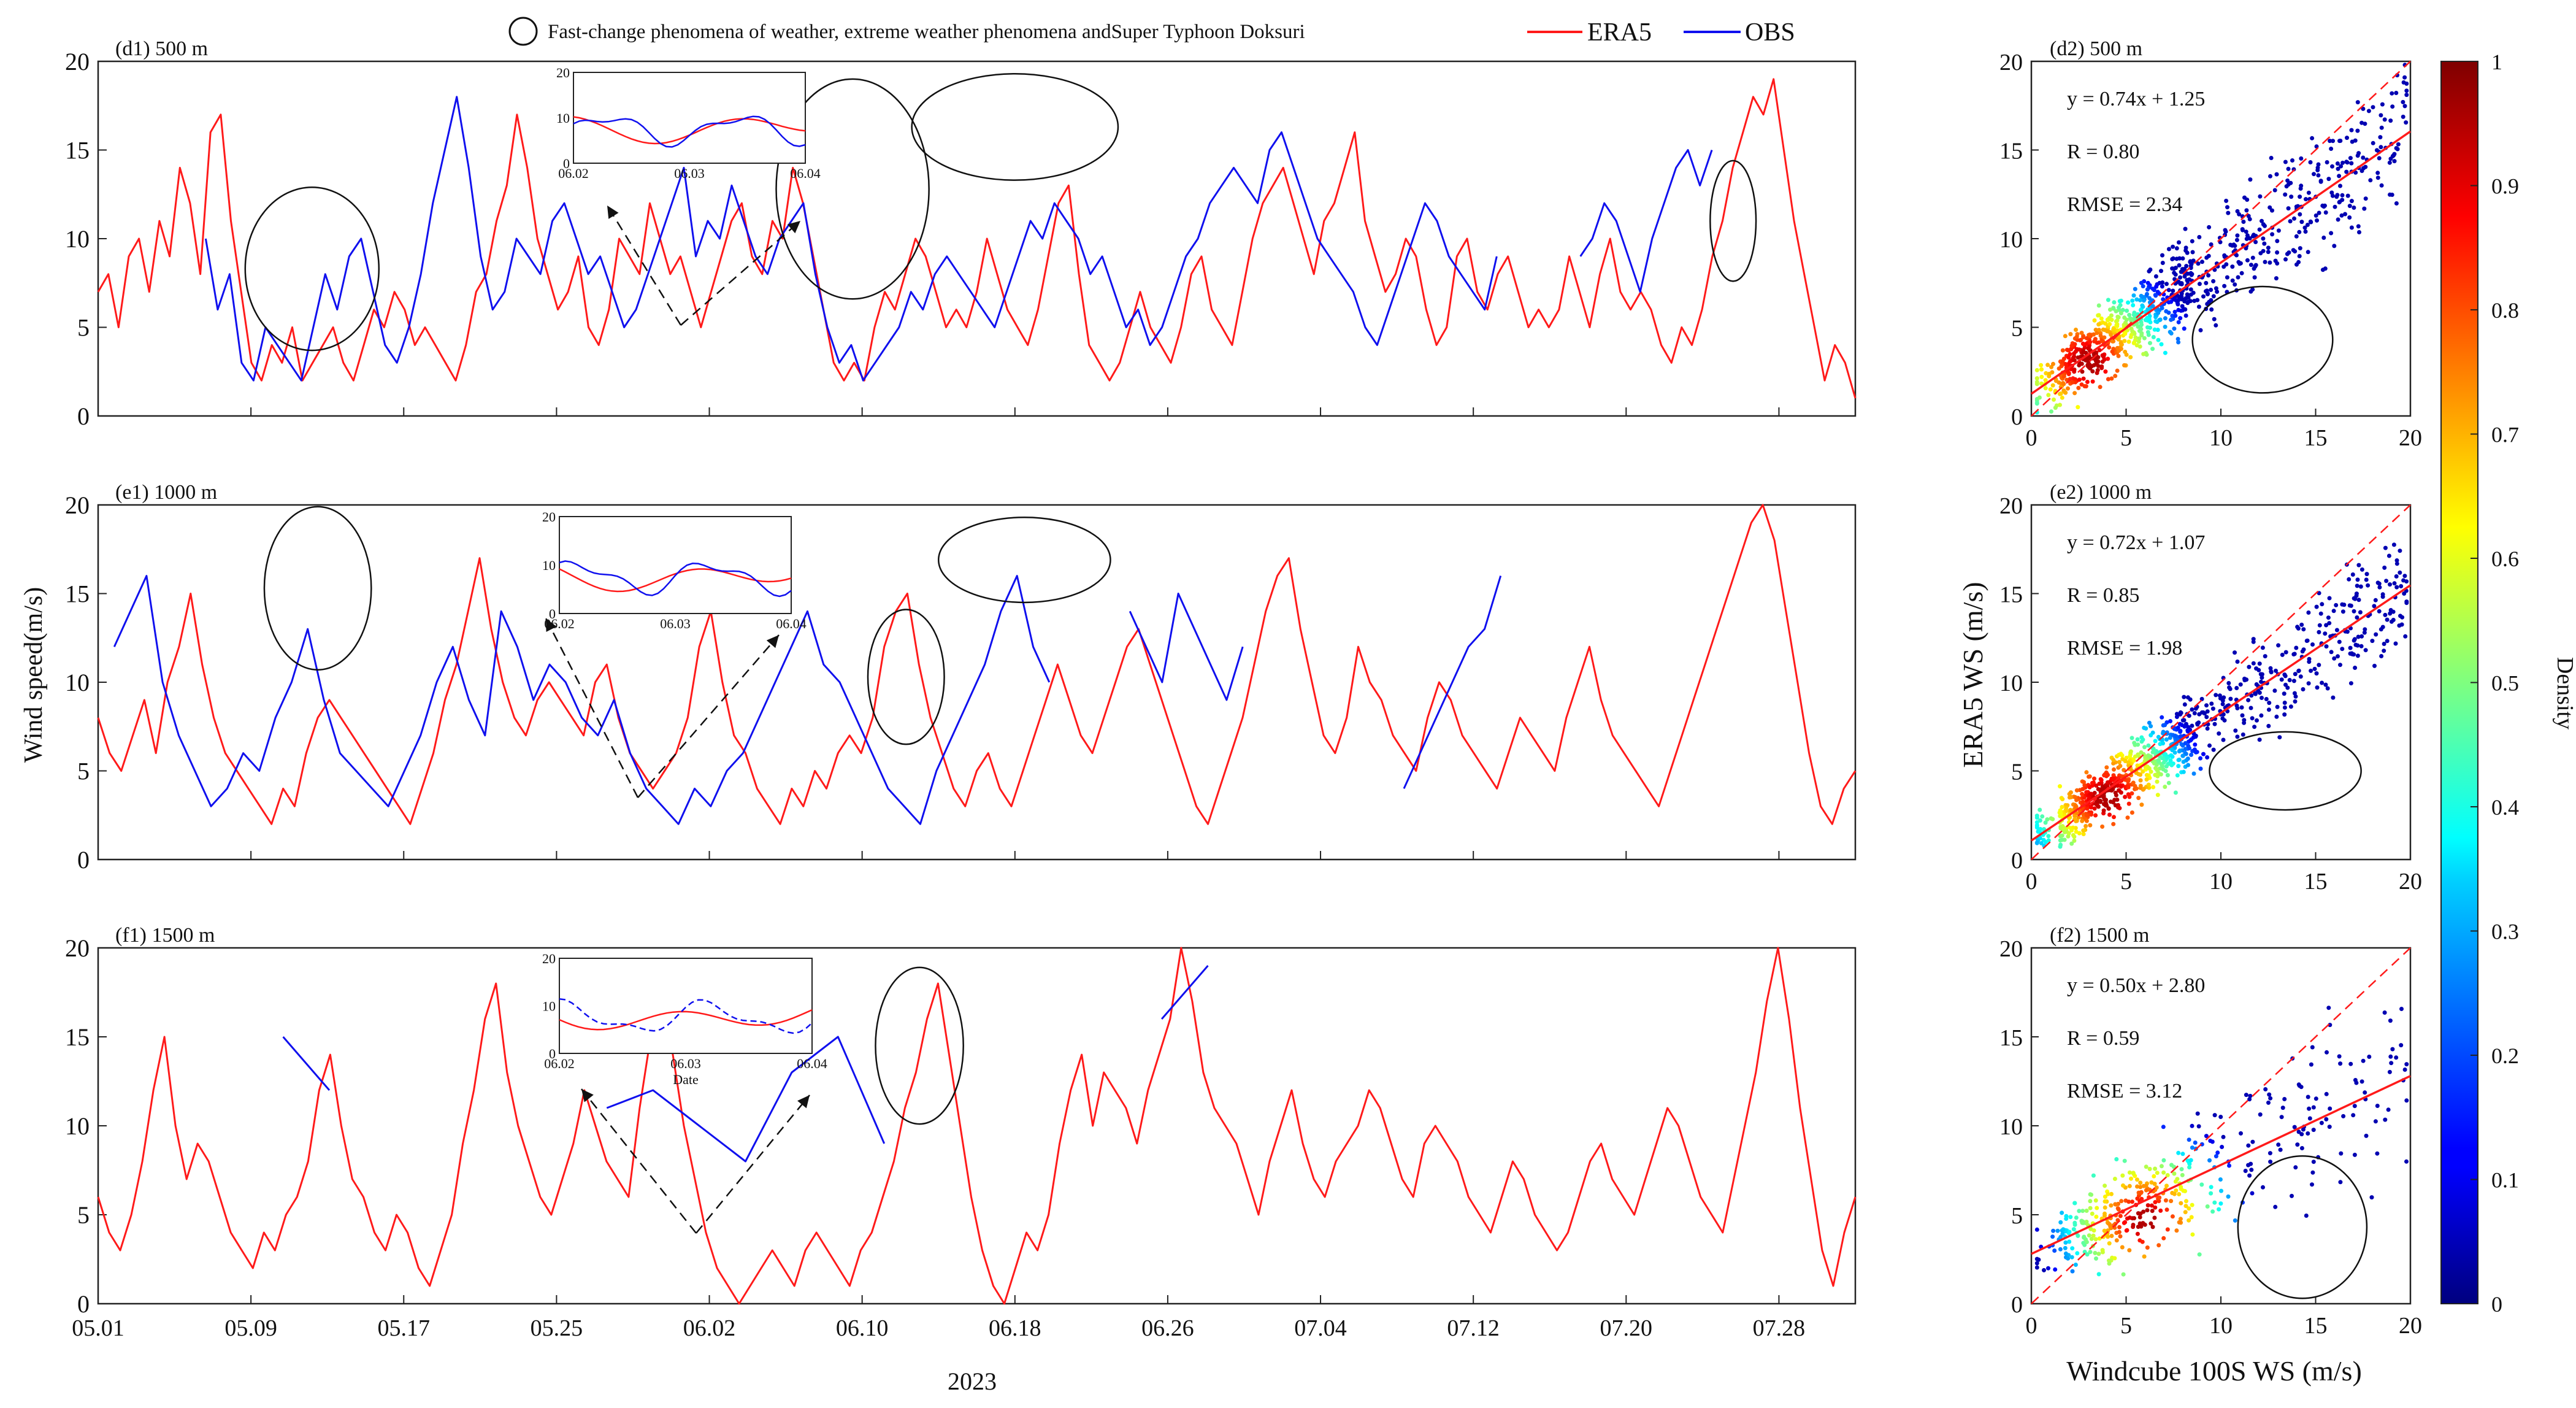 Image resolution: width=2576 pixels, height=1408 pixels. Describe the element at coordinates (2103, 595) in the screenshot. I see `correlation-value: R = 0.85` at that location.